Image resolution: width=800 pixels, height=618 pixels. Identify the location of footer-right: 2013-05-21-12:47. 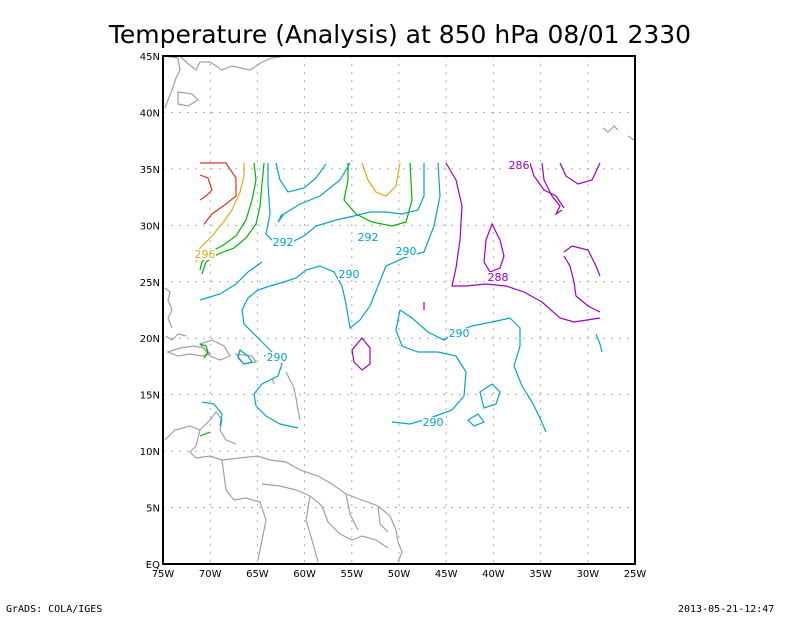
(726, 609).